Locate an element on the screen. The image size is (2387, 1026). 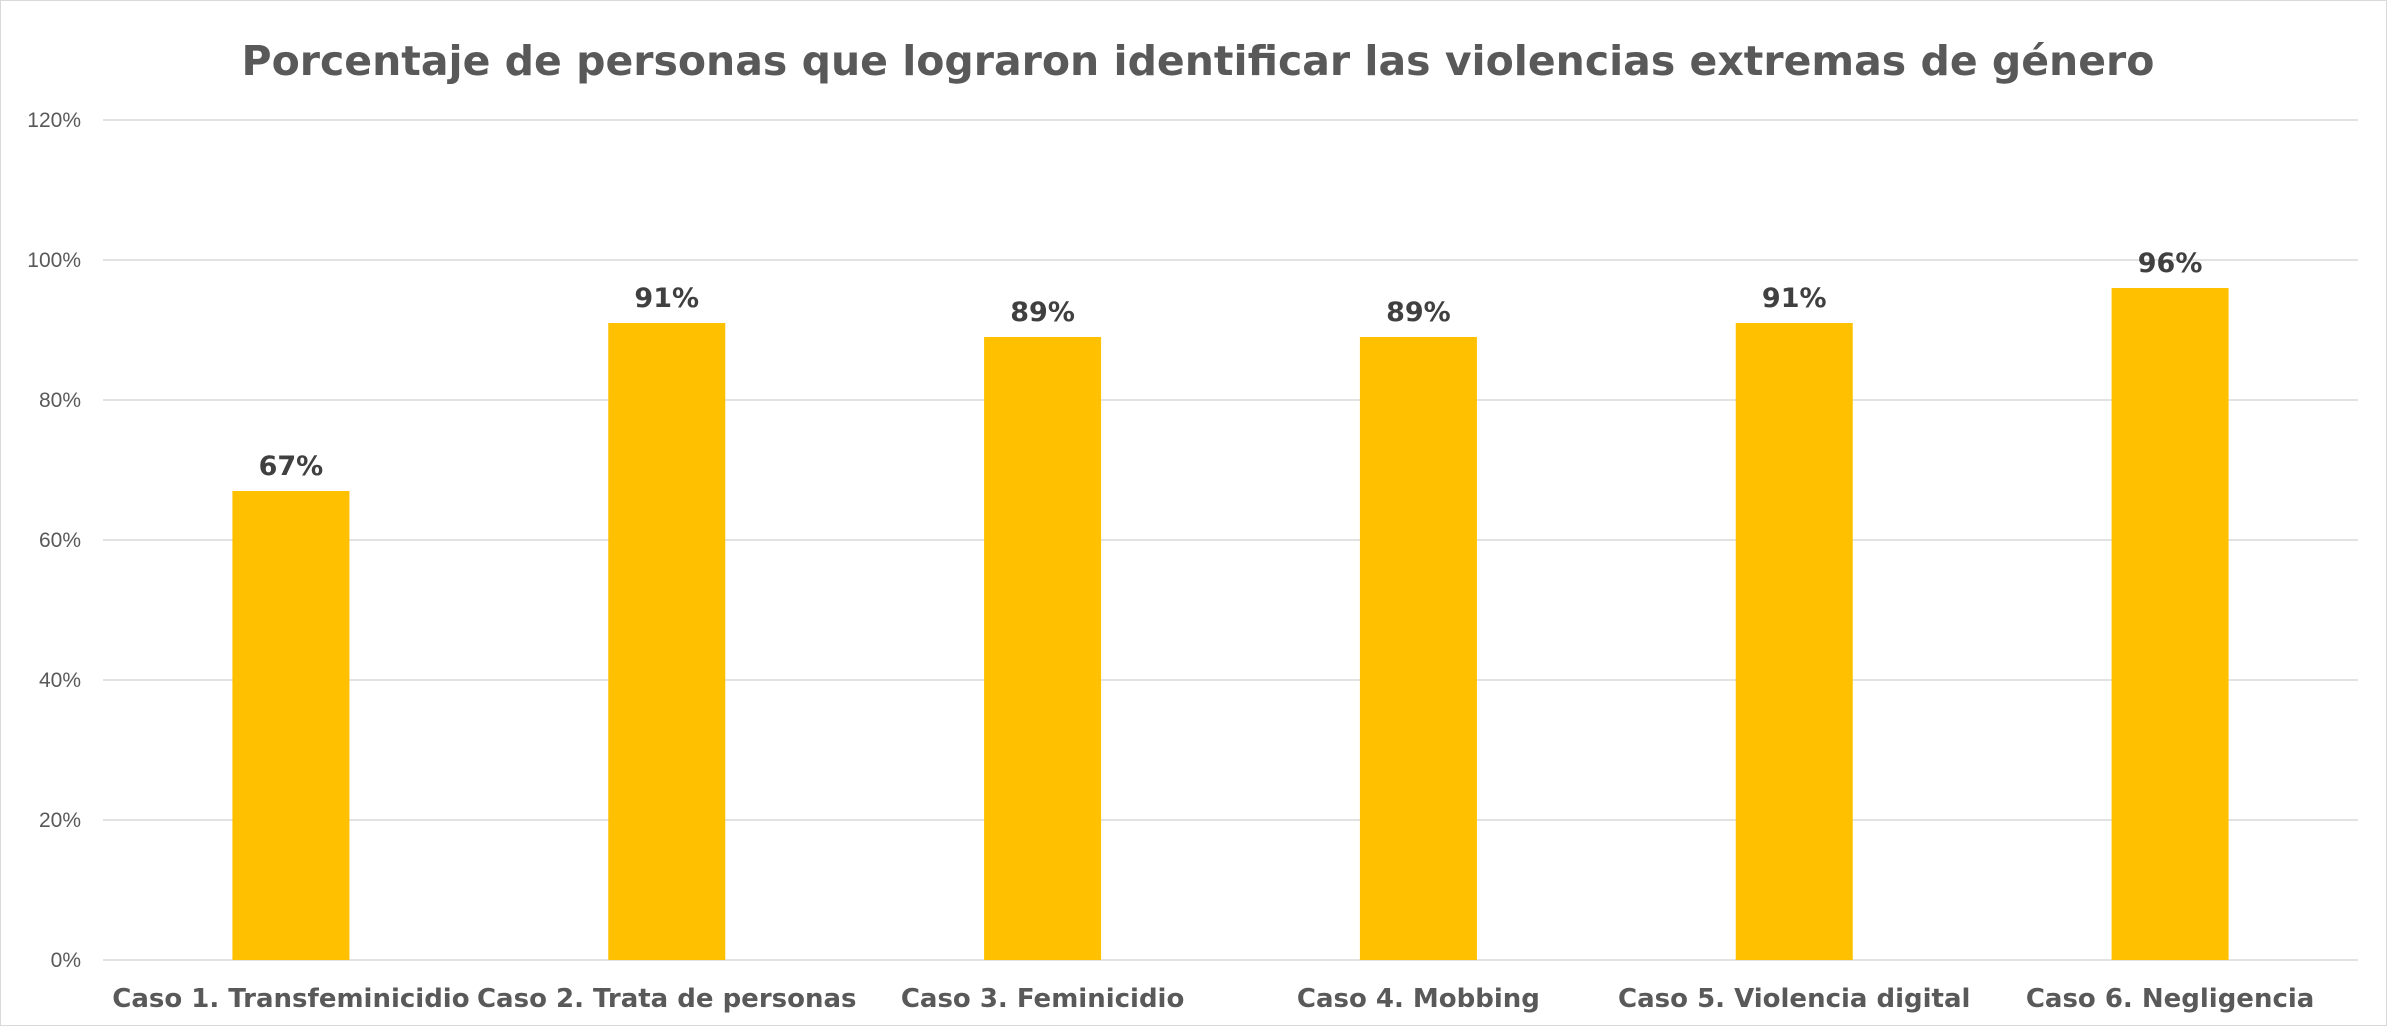
y-tick-label: 60% is located at coordinates (60, 540).